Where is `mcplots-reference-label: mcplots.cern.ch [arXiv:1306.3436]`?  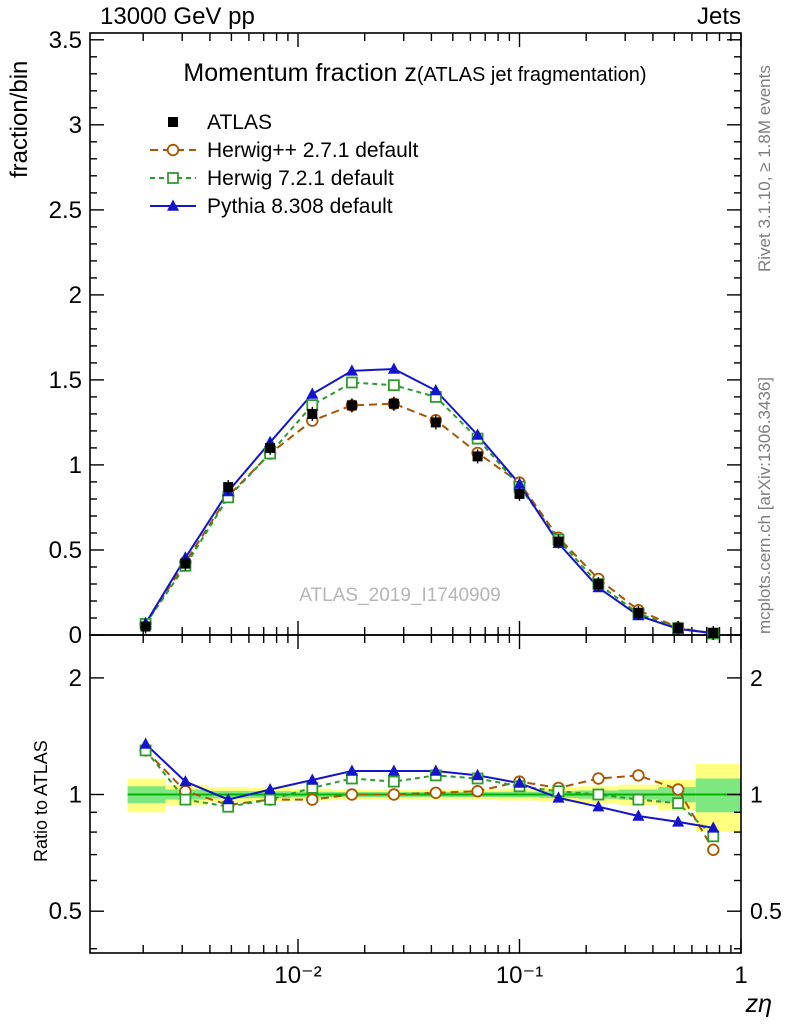 mcplots-reference-label: mcplots.cern.ch [arXiv:1306.3436] is located at coordinates (764, 505).